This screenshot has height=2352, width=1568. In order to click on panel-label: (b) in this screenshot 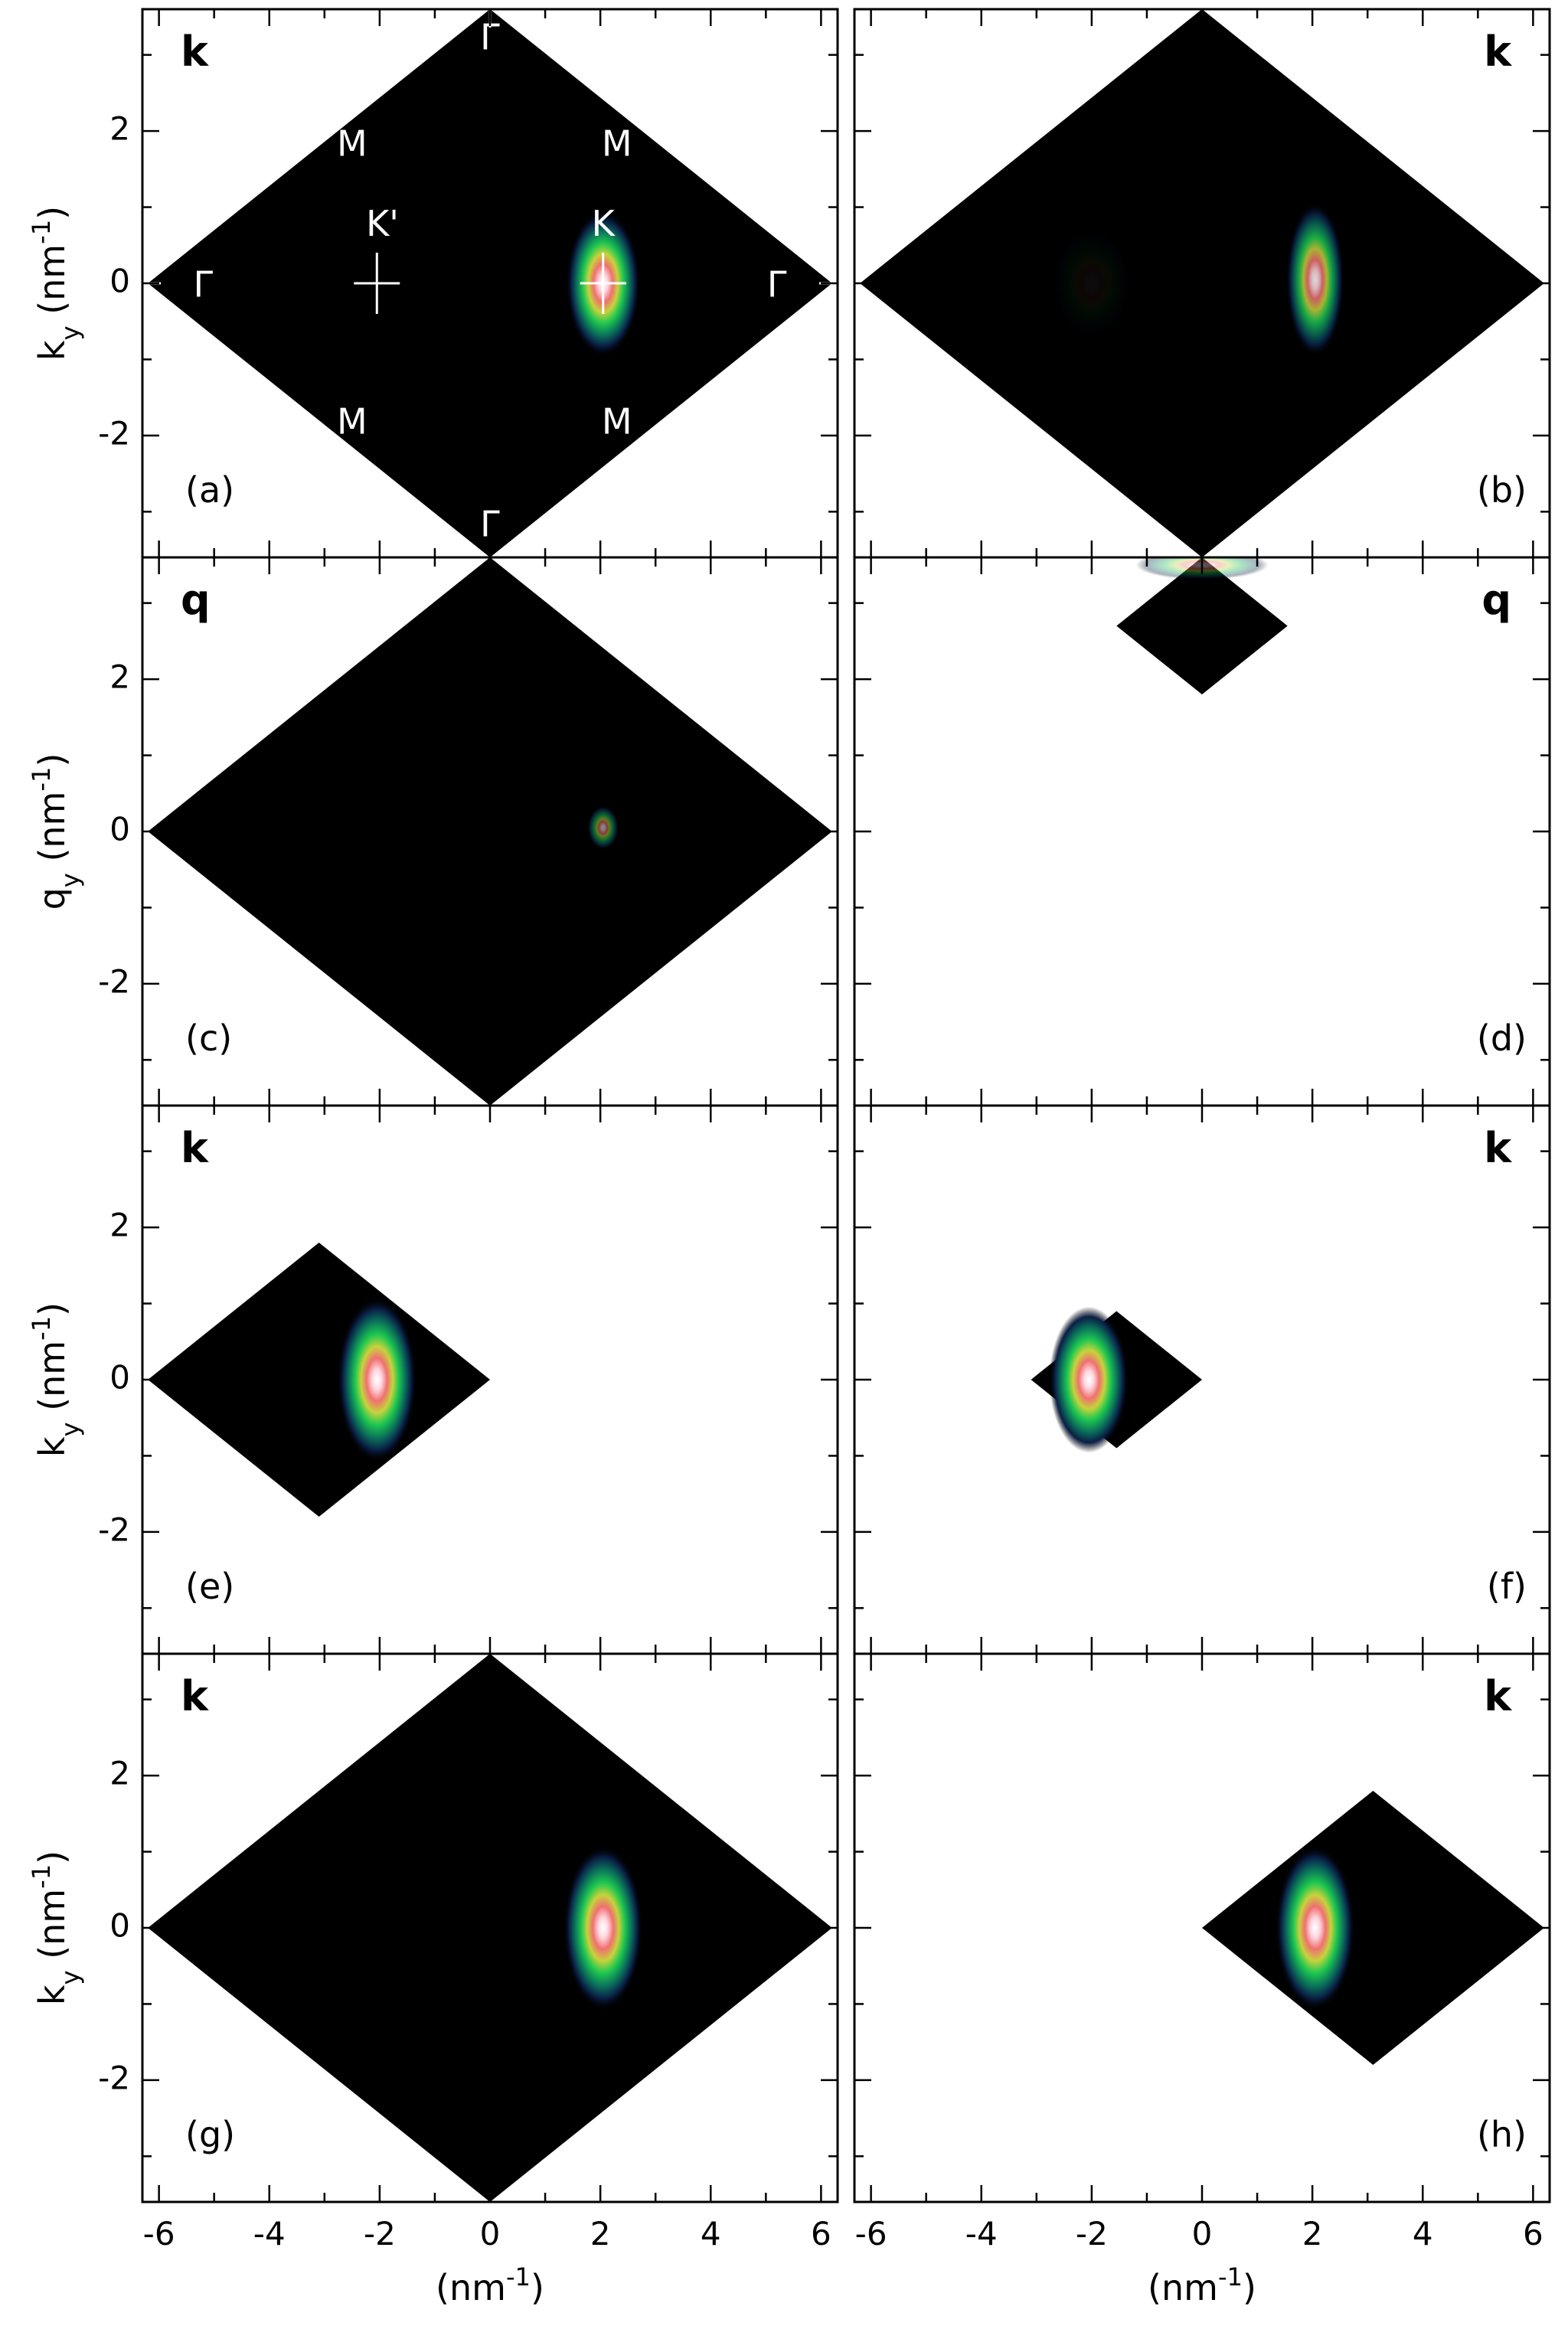, I will do `click(1502, 490)`.